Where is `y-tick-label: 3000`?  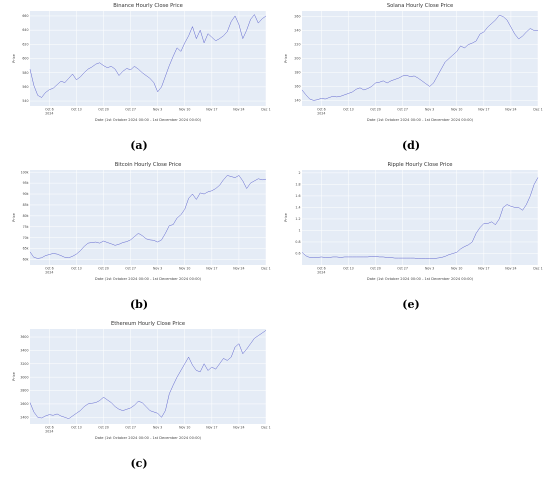
y-tick-label: 3000 is located at coordinates (24, 377).